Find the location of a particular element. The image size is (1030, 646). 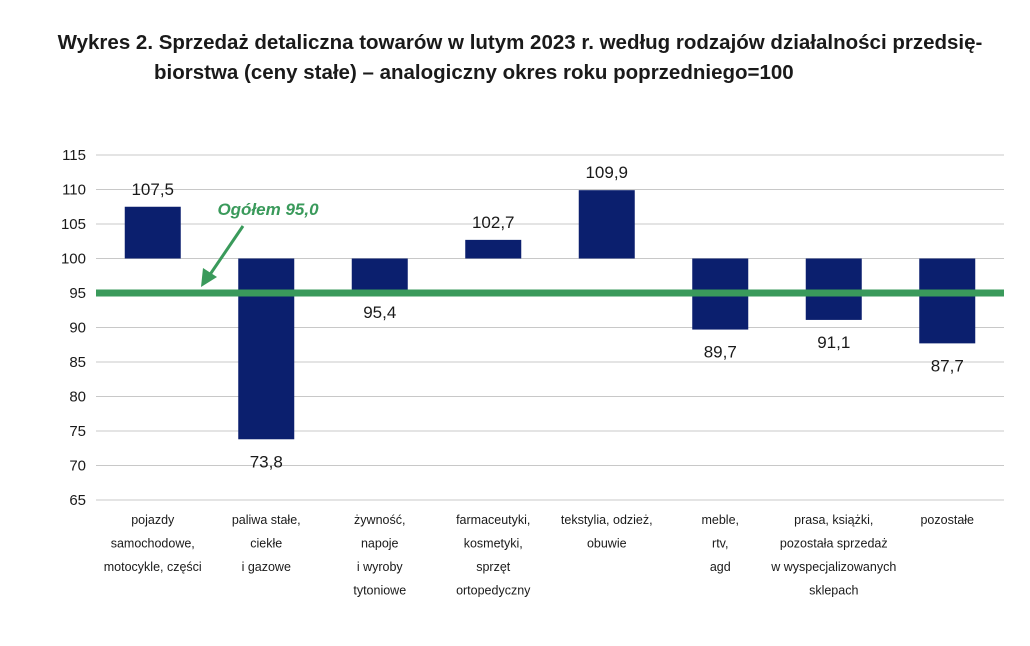

category-label: ortopedyczny is located at coordinates (493, 591).